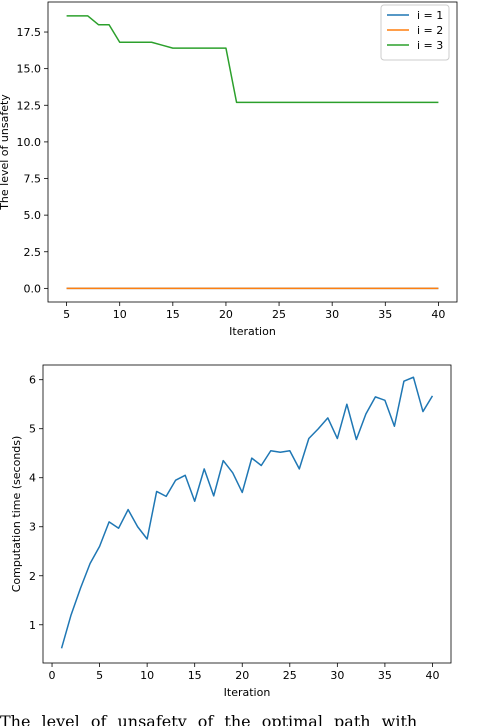 This screenshot has height=726, width=488. What do you see at coordinates (120, 314) in the screenshot?
I see `chart1-x-tick-label: 10` at bounding box center [120, 314].